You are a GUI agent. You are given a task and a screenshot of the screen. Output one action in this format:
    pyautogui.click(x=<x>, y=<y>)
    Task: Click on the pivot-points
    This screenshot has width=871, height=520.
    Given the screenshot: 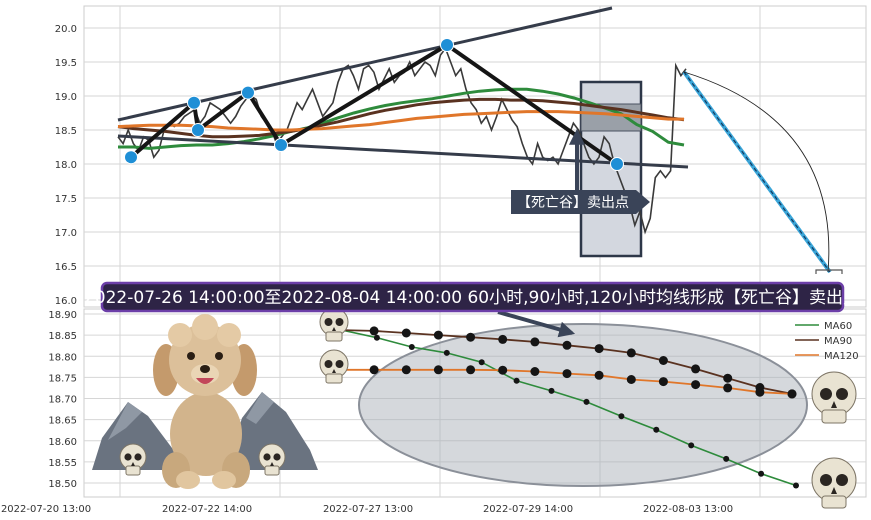 What is the action you would take?
    pyautogui.click(x=374, y=104)
    